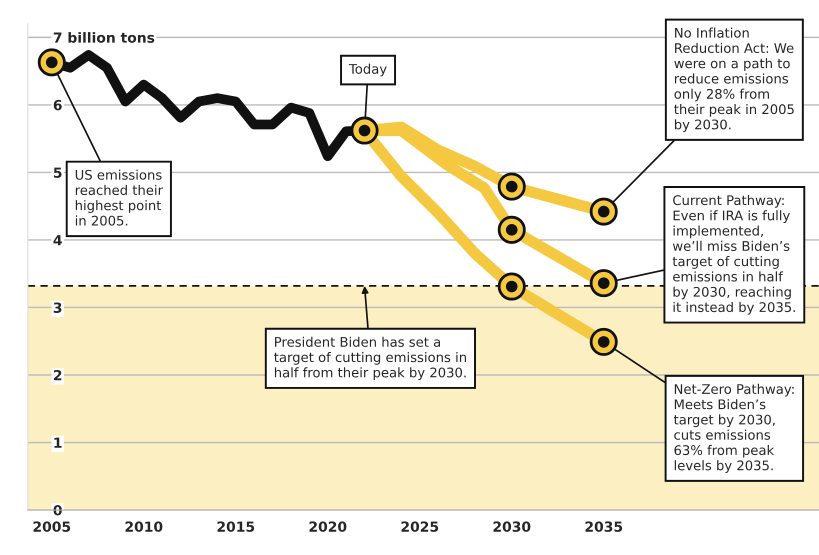  What do you see at coordinates (57, 240) in the screenshot?
I see `y-tick-label: 4` at bounding box center [57, 240].